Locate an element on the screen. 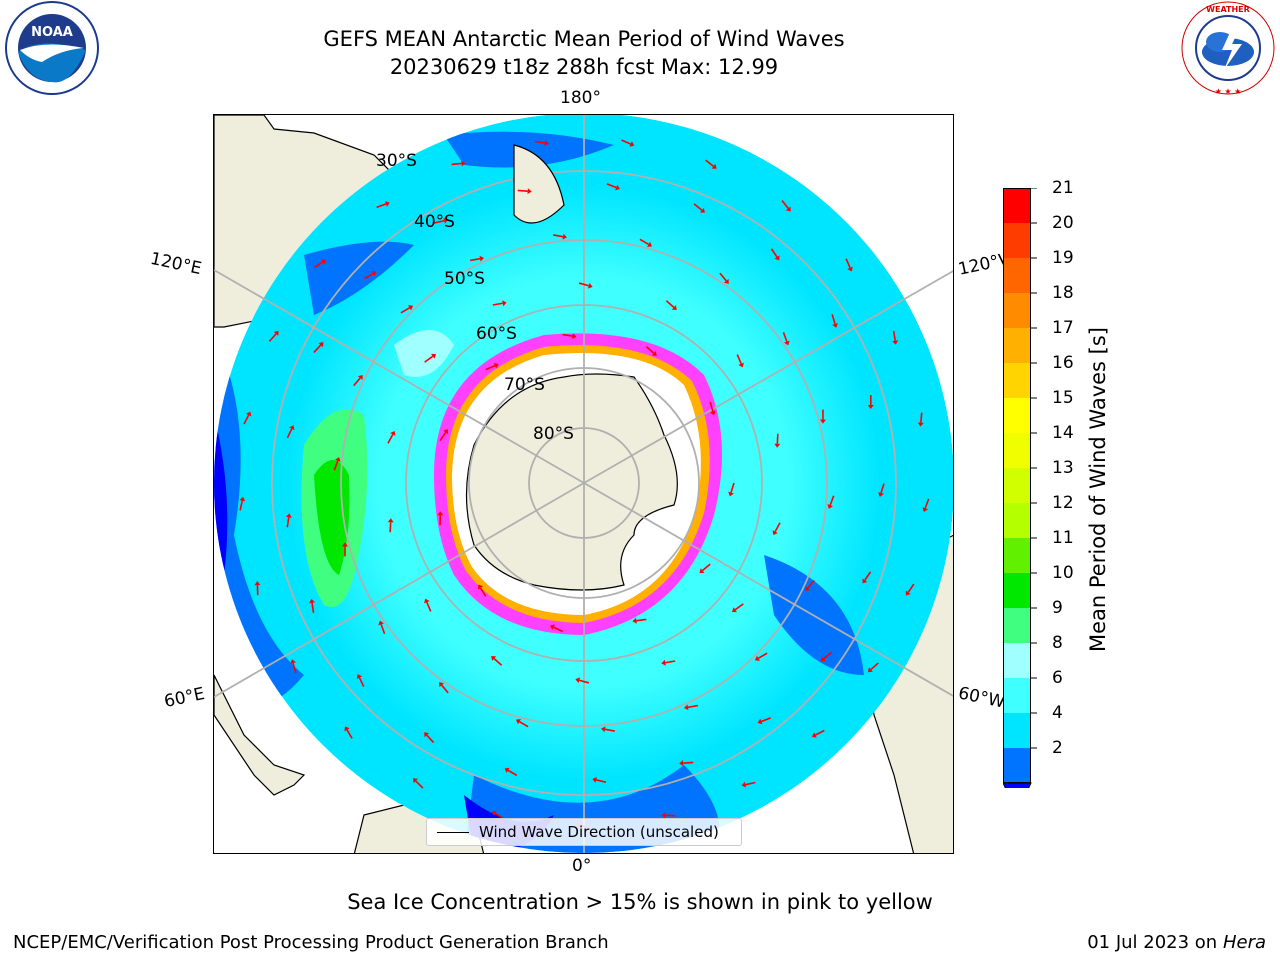 The height and width of the screenshot is (960, 1280). date-text: 01 Jul 2023 on Hera is located at coordinates (1176, 942).